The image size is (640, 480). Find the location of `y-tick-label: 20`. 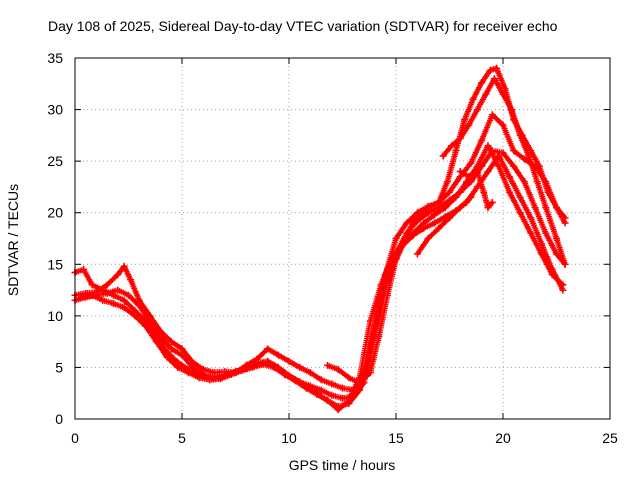

y-tick-label: 20 is located at coordinates (55, 213).